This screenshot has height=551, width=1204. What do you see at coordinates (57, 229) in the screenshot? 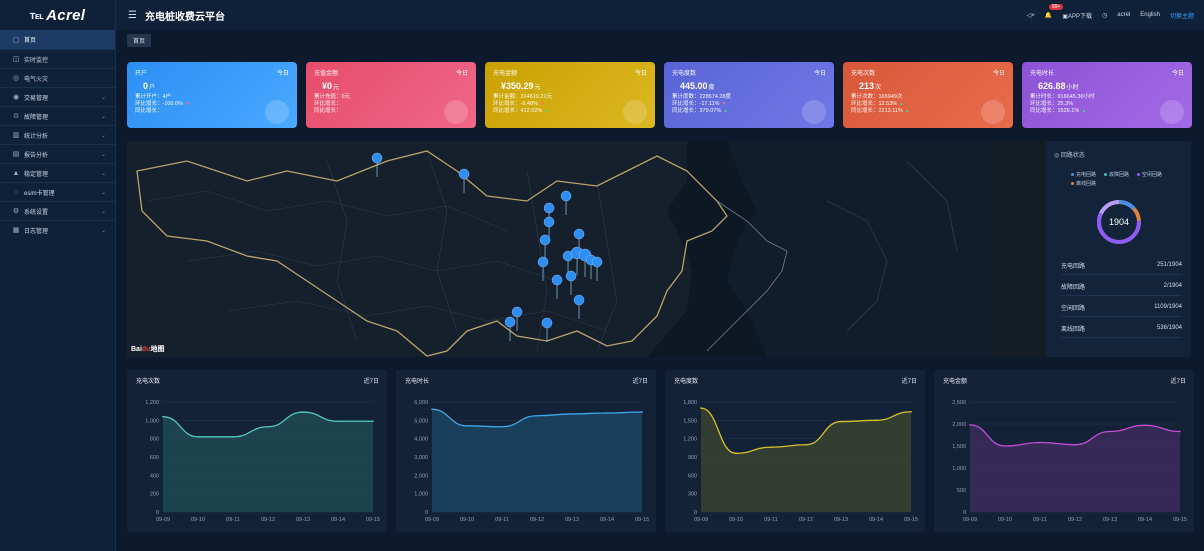
I see `sidebar-item-10: ▦ 日志管理 ⌄` at bounding box center [57, 229].